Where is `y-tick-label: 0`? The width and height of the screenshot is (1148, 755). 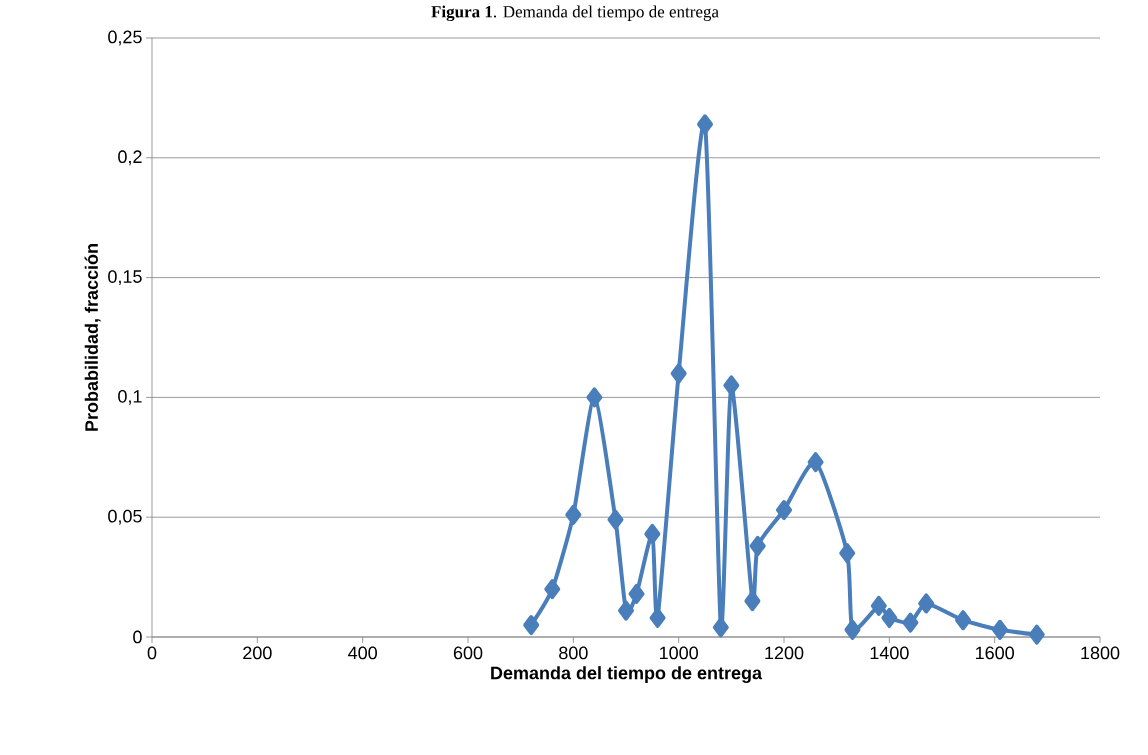
y-tick-label: 0 is located at coordinates (137, 637).